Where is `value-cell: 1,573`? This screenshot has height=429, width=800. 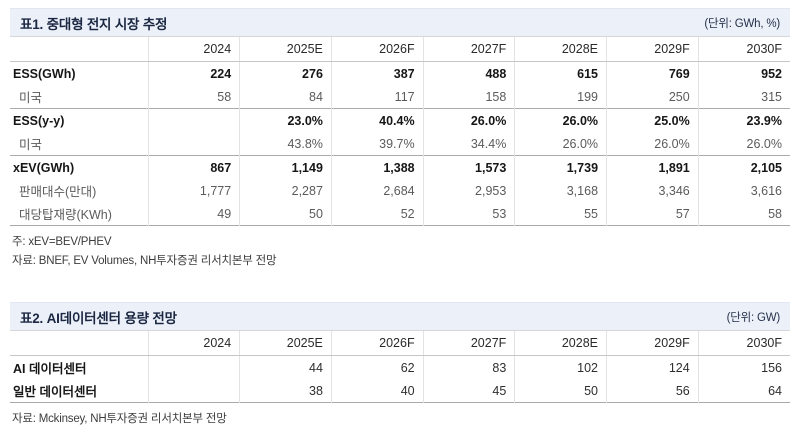
value-cell: 1,573 is located at coordinates (468, 167).